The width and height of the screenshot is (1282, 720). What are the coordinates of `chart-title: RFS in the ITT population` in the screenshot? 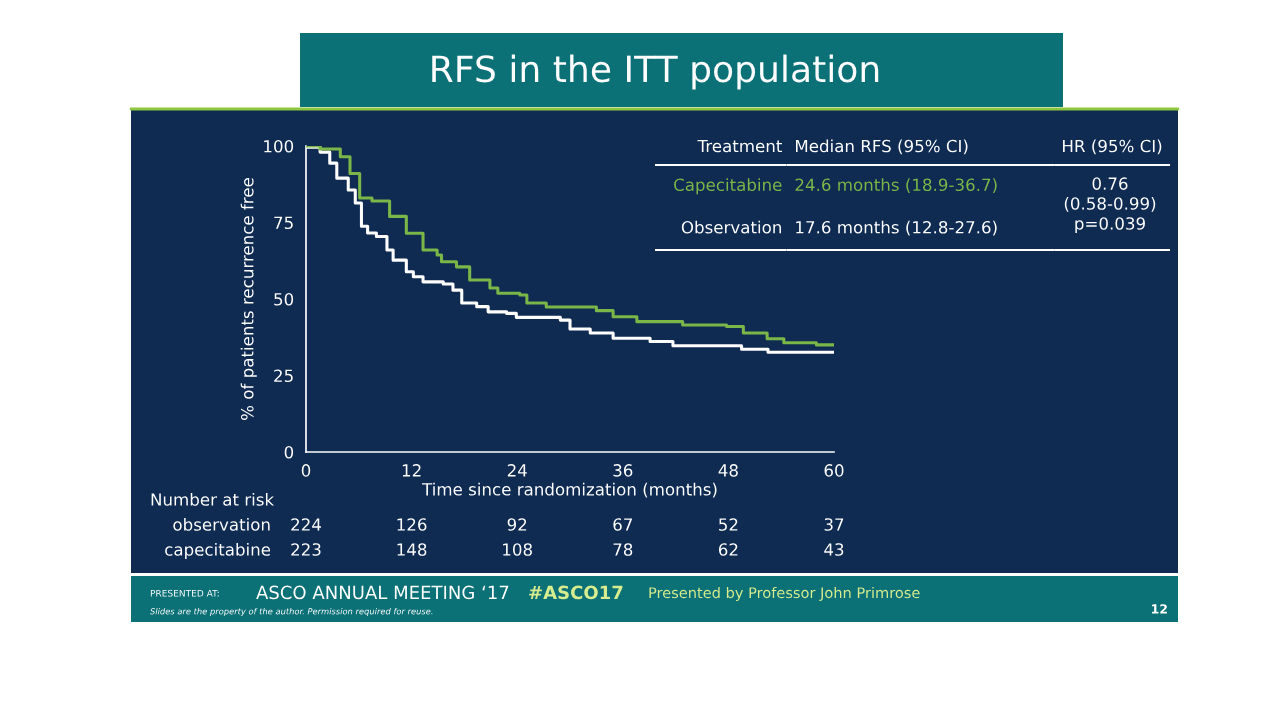 It's located at (655, 72).